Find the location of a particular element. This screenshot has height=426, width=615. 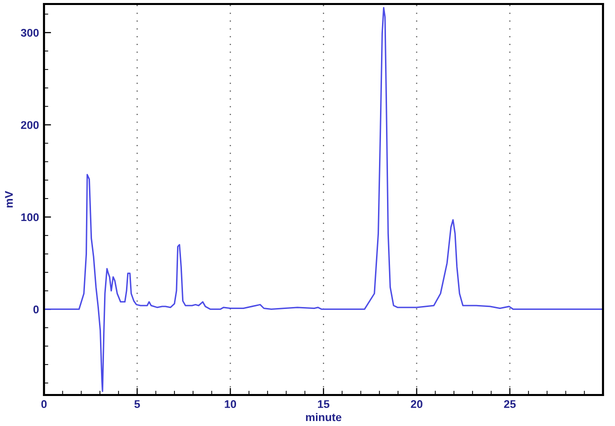

x-tick-label: 10 is located at coordinates (230, 404).